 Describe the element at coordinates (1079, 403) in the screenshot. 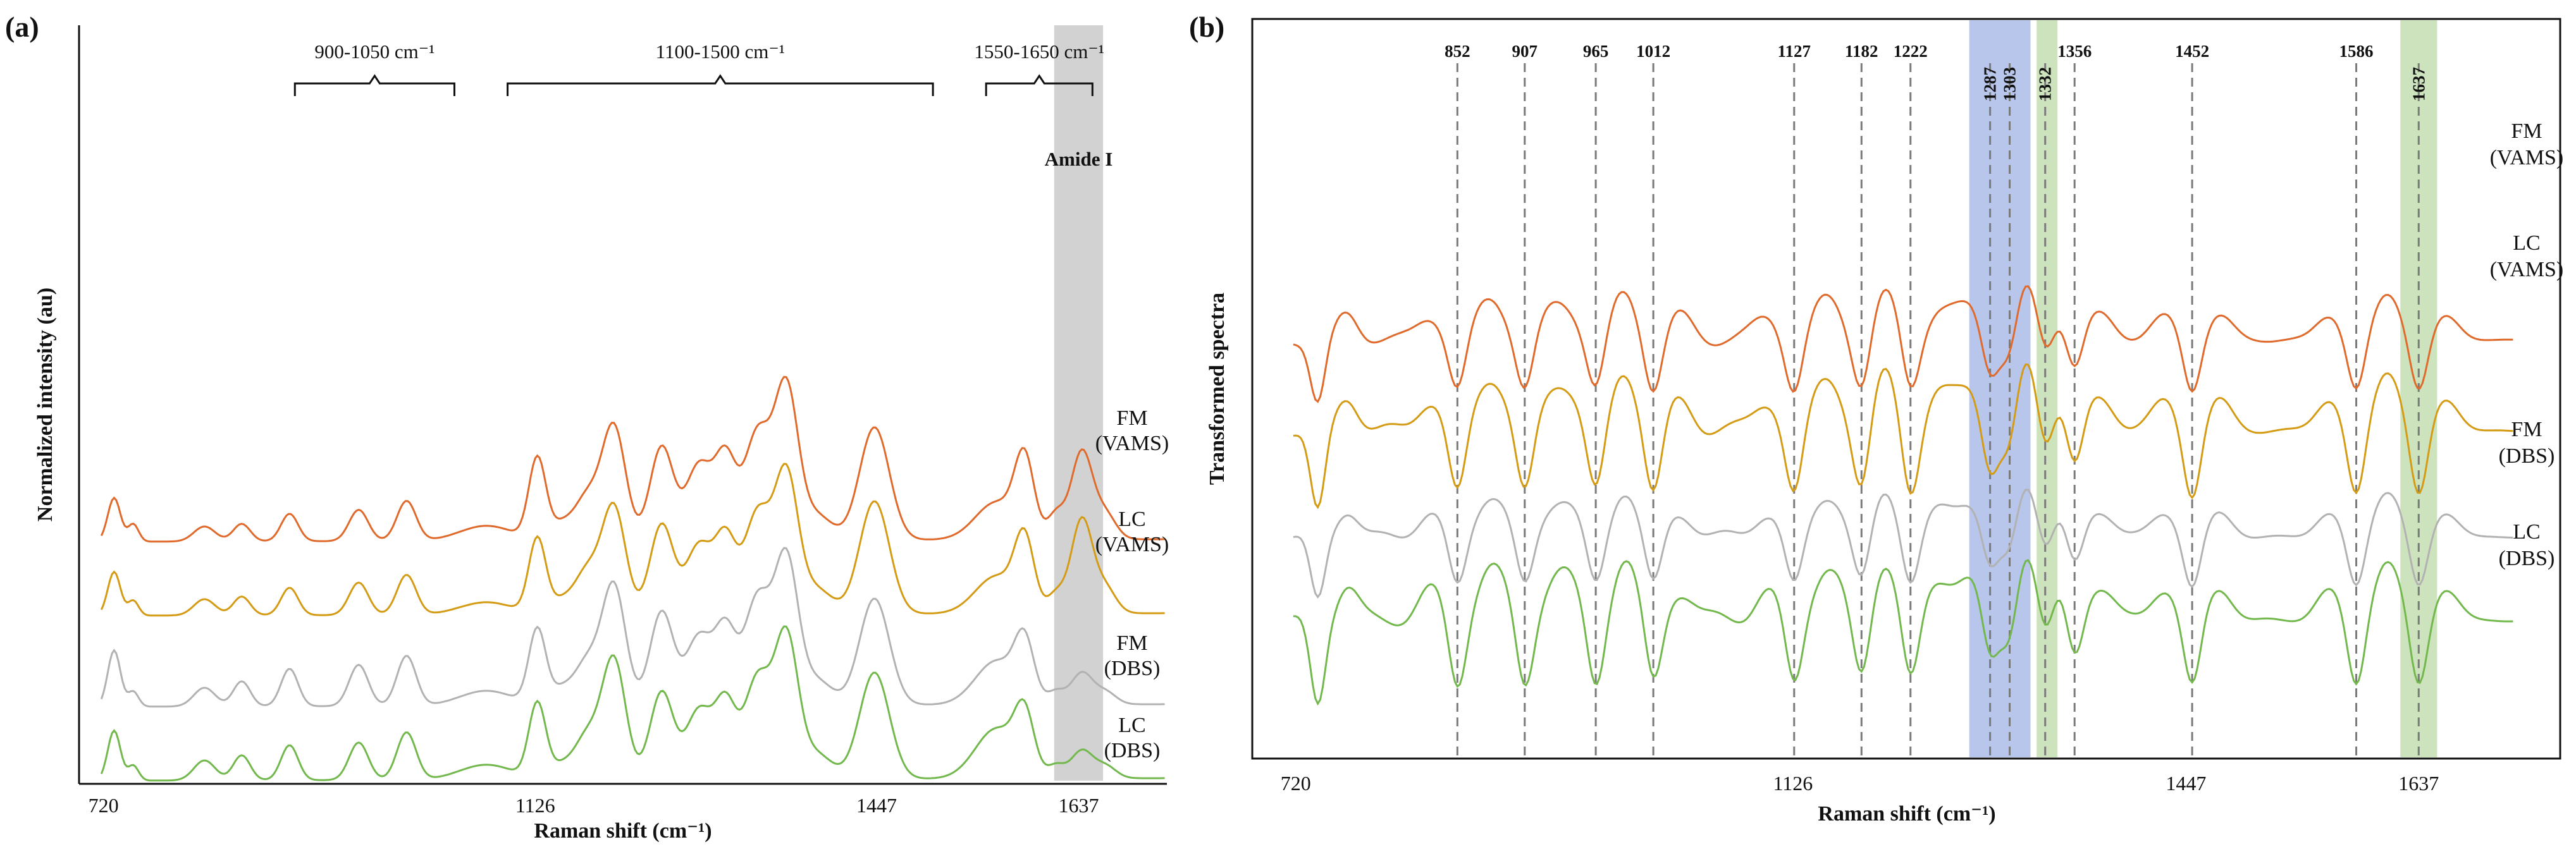

I see `amide-band` at that location.